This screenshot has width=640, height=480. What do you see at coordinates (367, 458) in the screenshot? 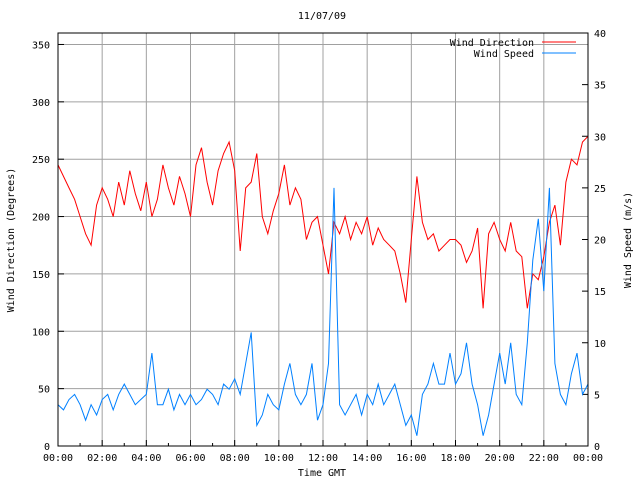
I see `x-tick-label: 14:00` at bounding box center [367, 458].